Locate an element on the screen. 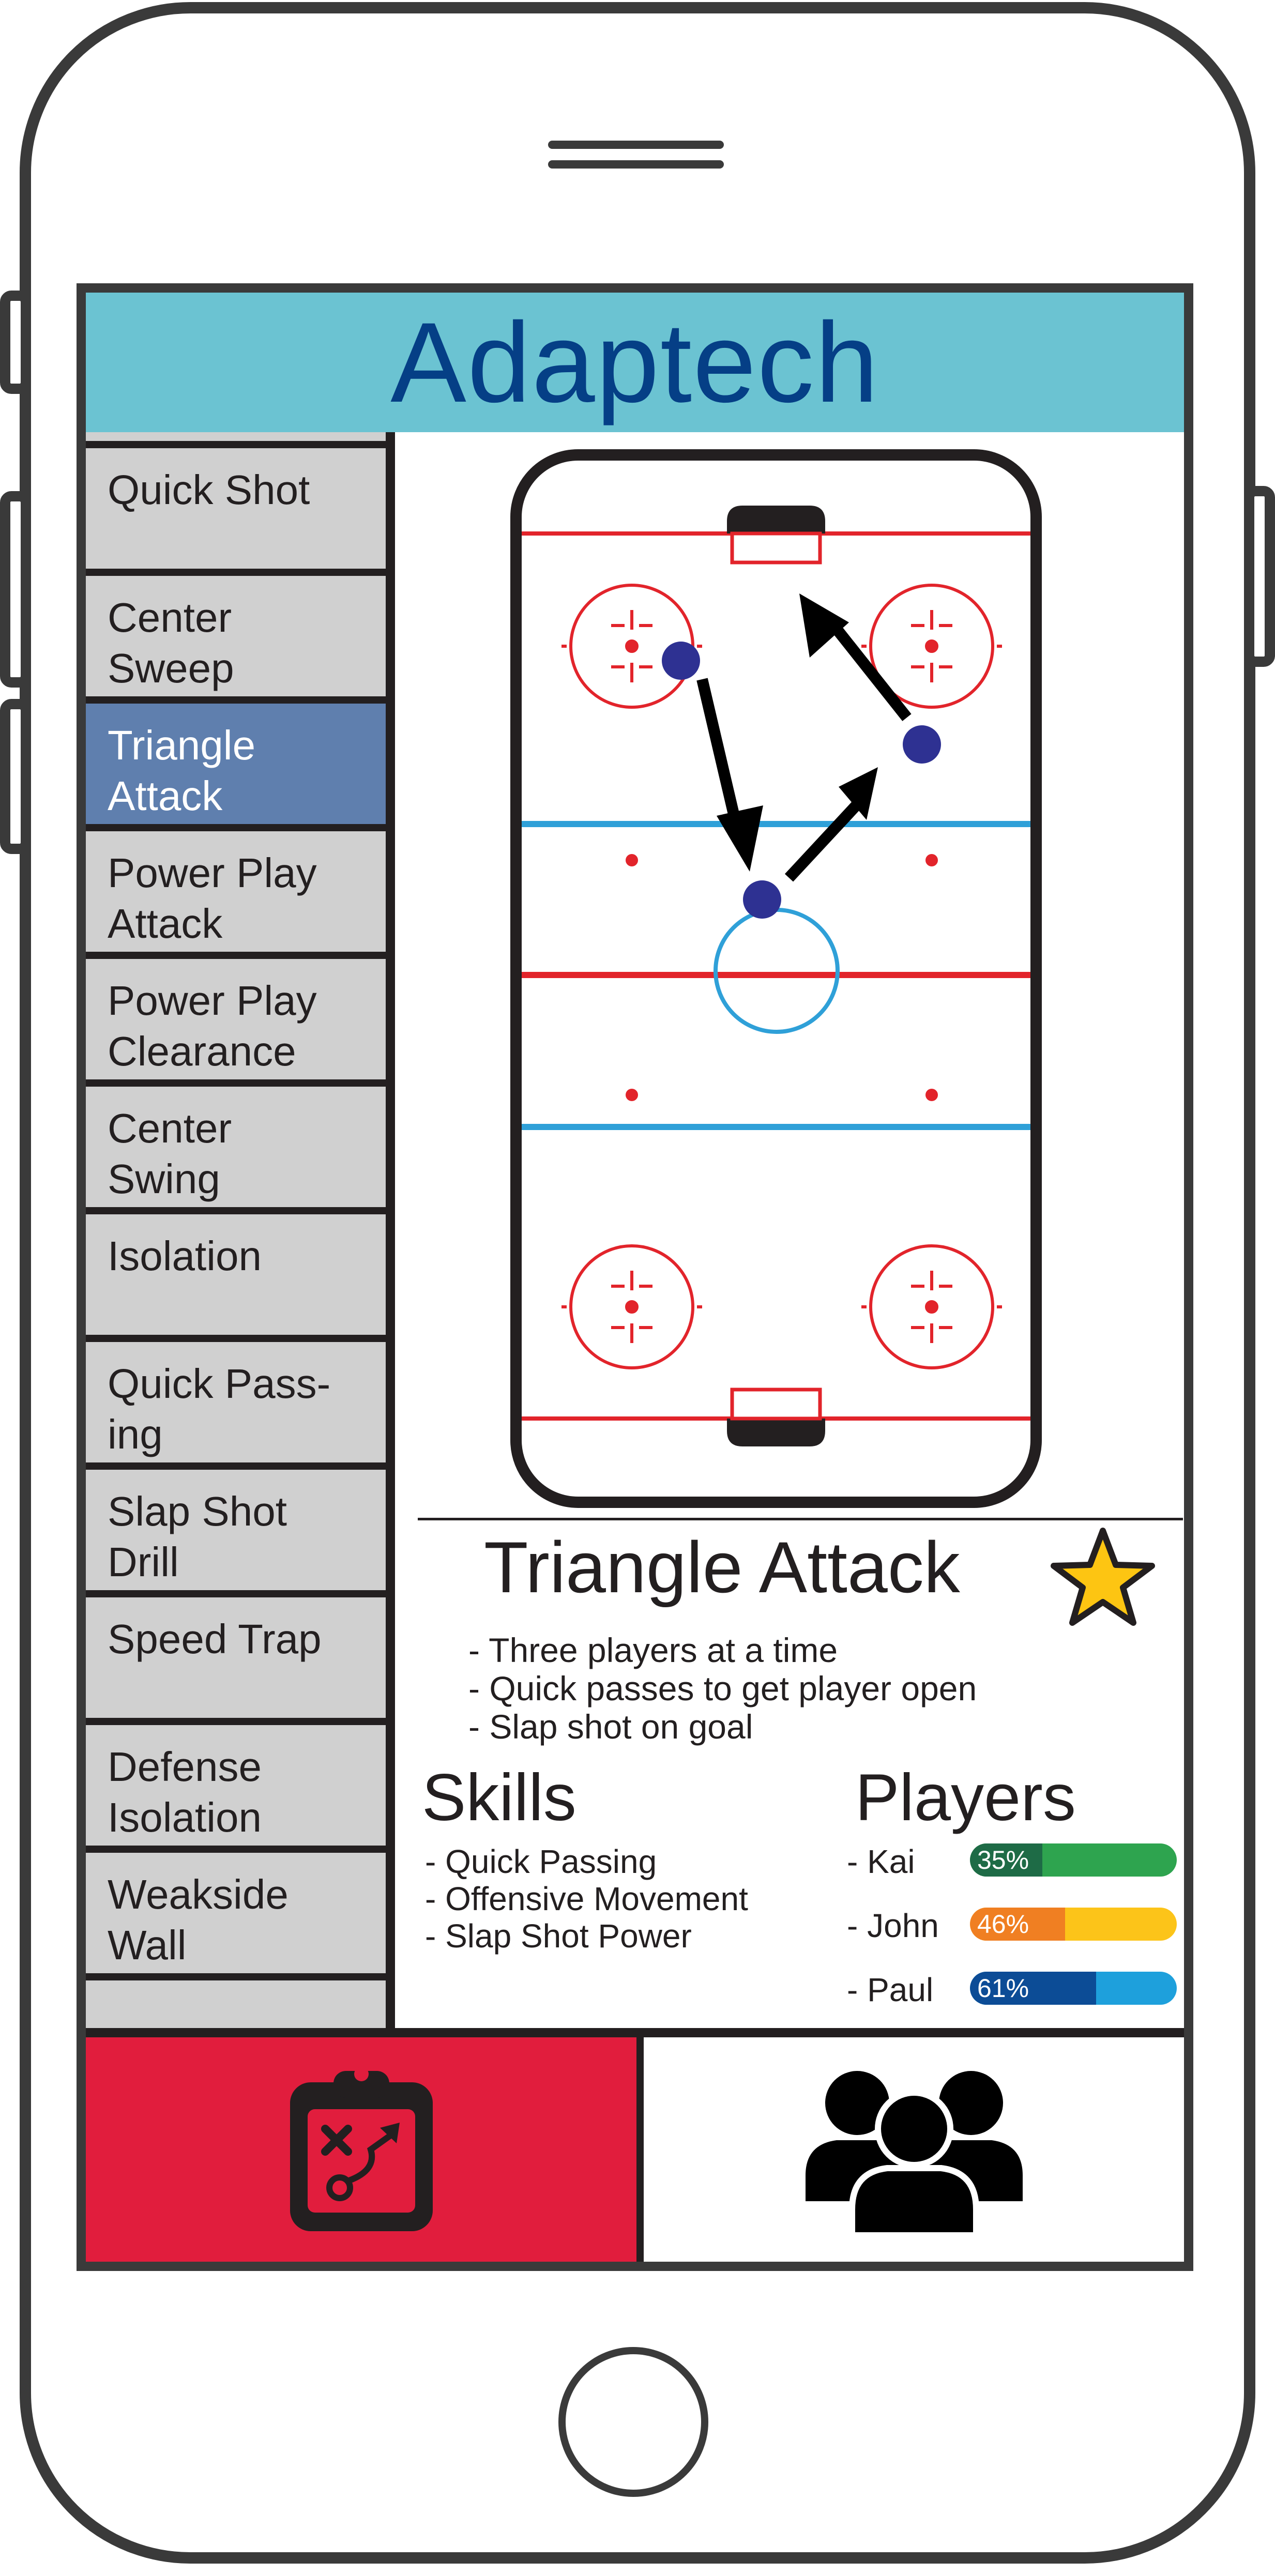 The height and width of the screenshot is (2576, 1275). crease-top is located at coordinates (776, 548).